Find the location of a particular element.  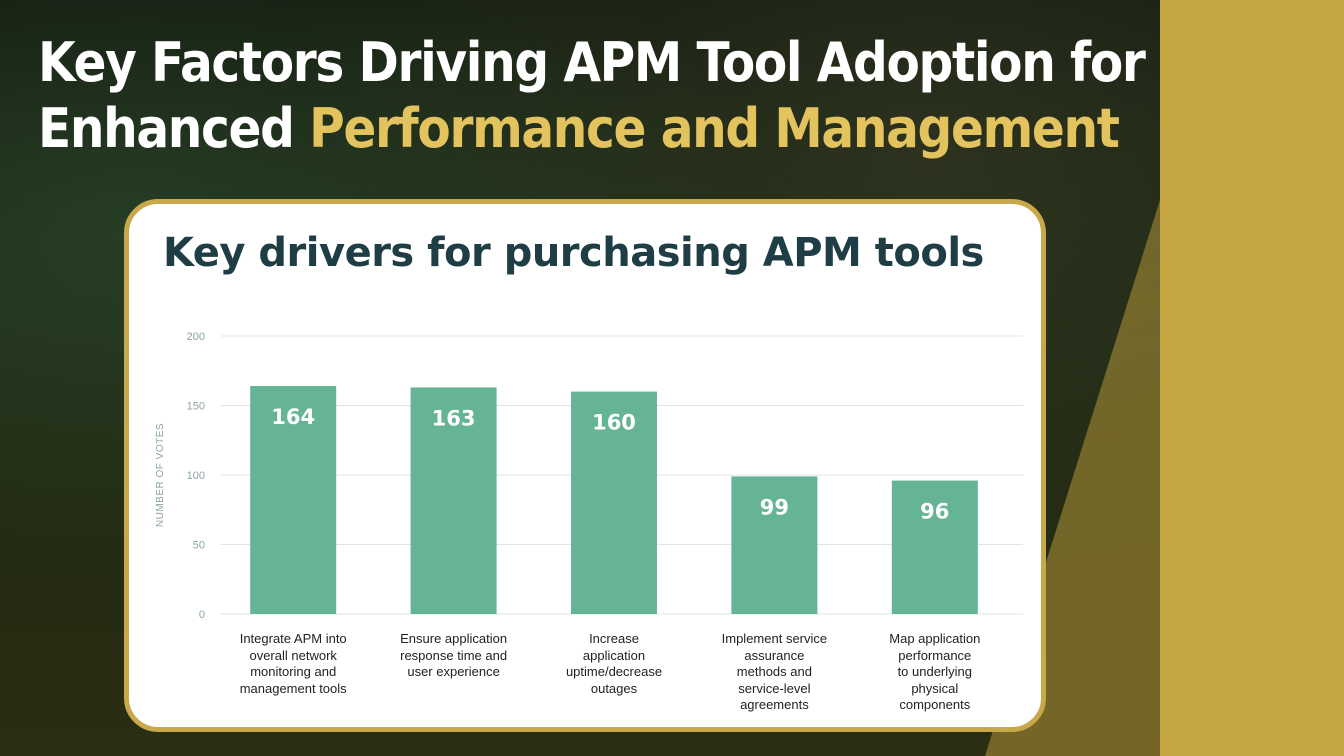

category-label-line: response time and is located at coordinates (454, 655).